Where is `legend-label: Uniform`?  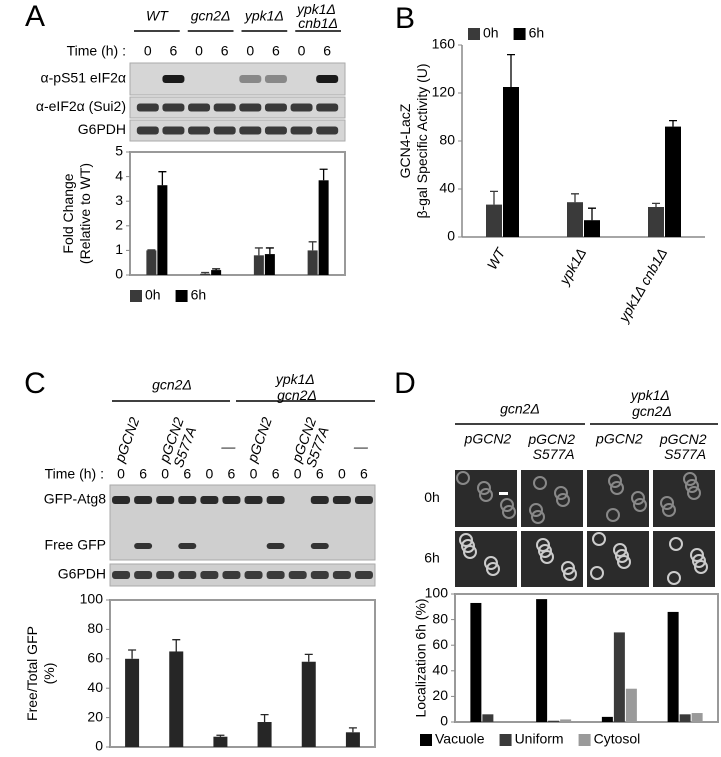 legend-label: Uniform is located at coordinates (539, 739).